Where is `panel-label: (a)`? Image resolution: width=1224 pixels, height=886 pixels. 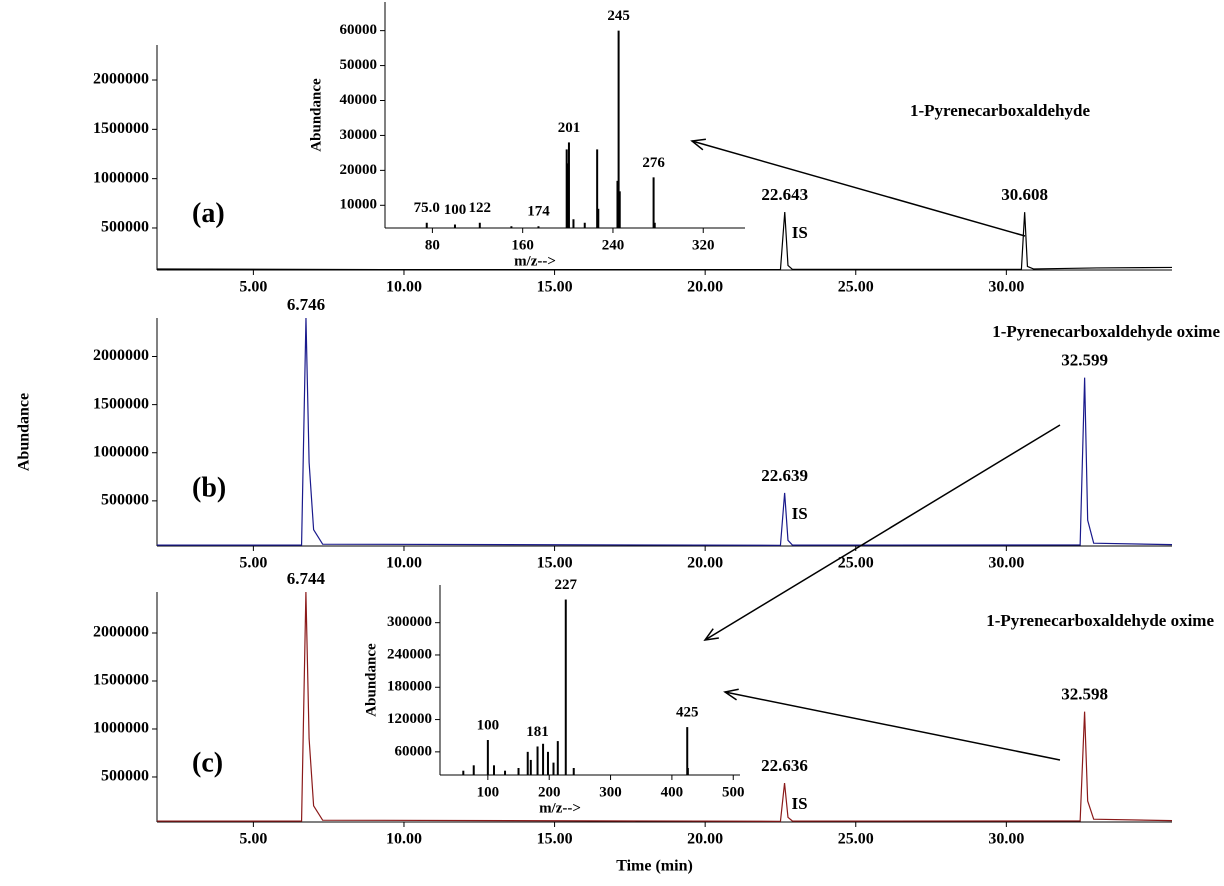 panel-label: (a) is located at coordinates (208, 213).